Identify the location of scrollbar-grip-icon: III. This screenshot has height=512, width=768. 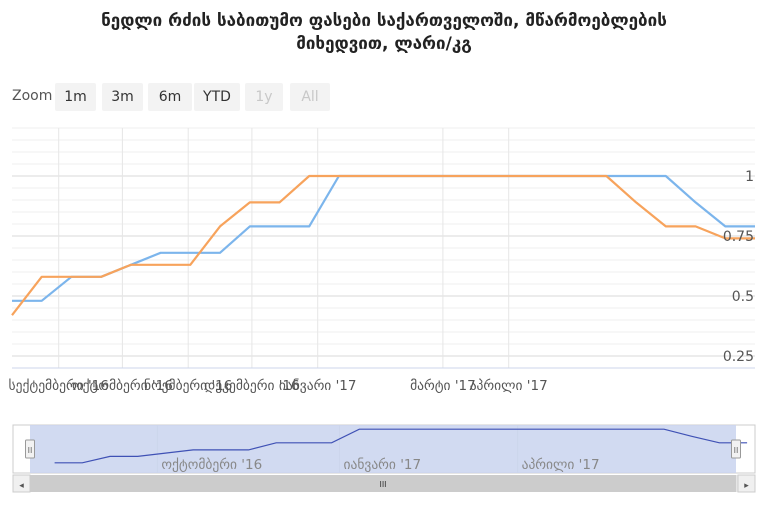
(382, 484).